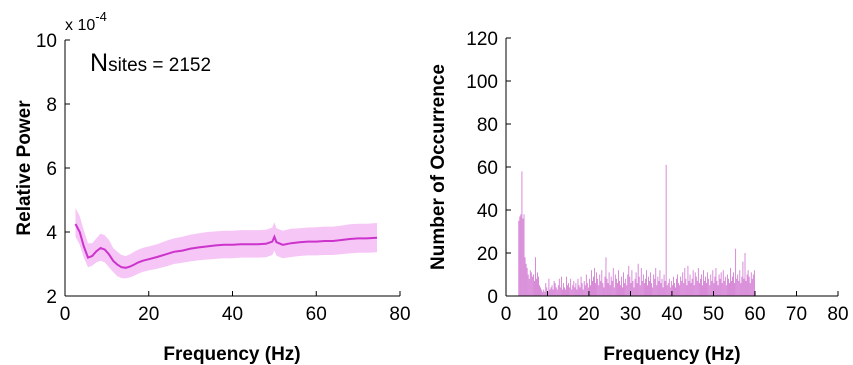  I want to click on y-tick-label: 8, so click(51, 105).